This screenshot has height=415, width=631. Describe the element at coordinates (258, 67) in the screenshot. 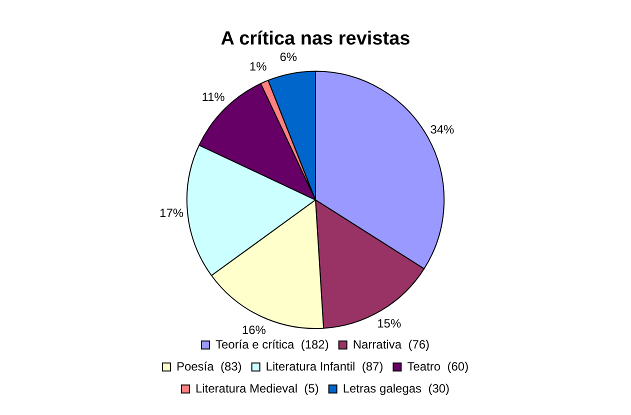

I see `data-label: 1%` at that location.